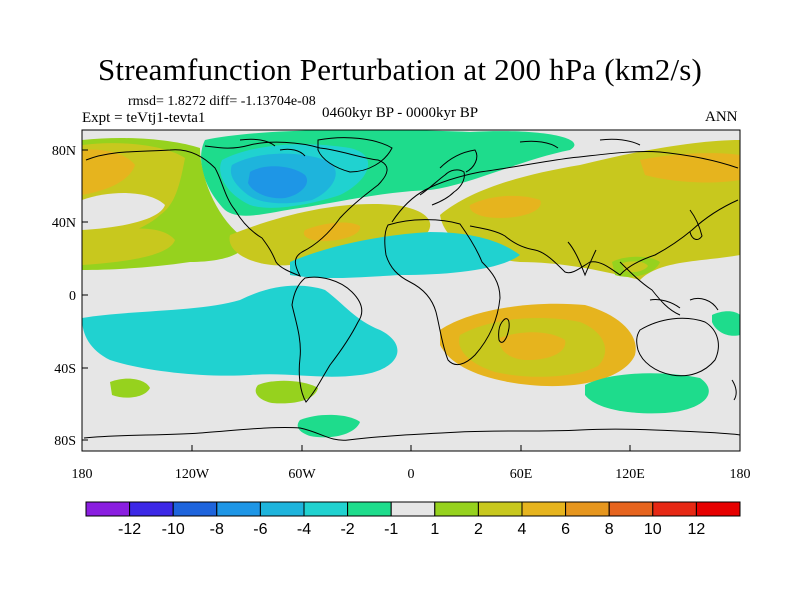  I want to click on coast-antarctica, so click(411, 433).